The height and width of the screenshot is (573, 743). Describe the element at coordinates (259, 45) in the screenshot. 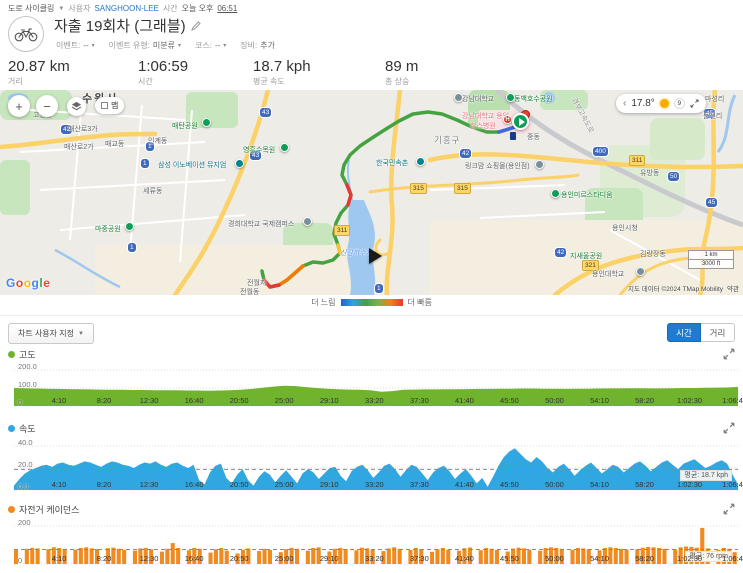

I see `meta-item: 장비: 추가` at that location.